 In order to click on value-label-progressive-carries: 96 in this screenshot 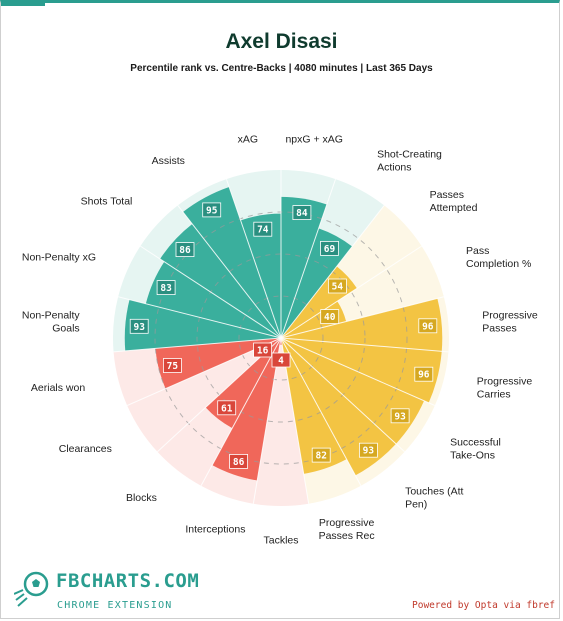, I will do `click(424, 374)`.